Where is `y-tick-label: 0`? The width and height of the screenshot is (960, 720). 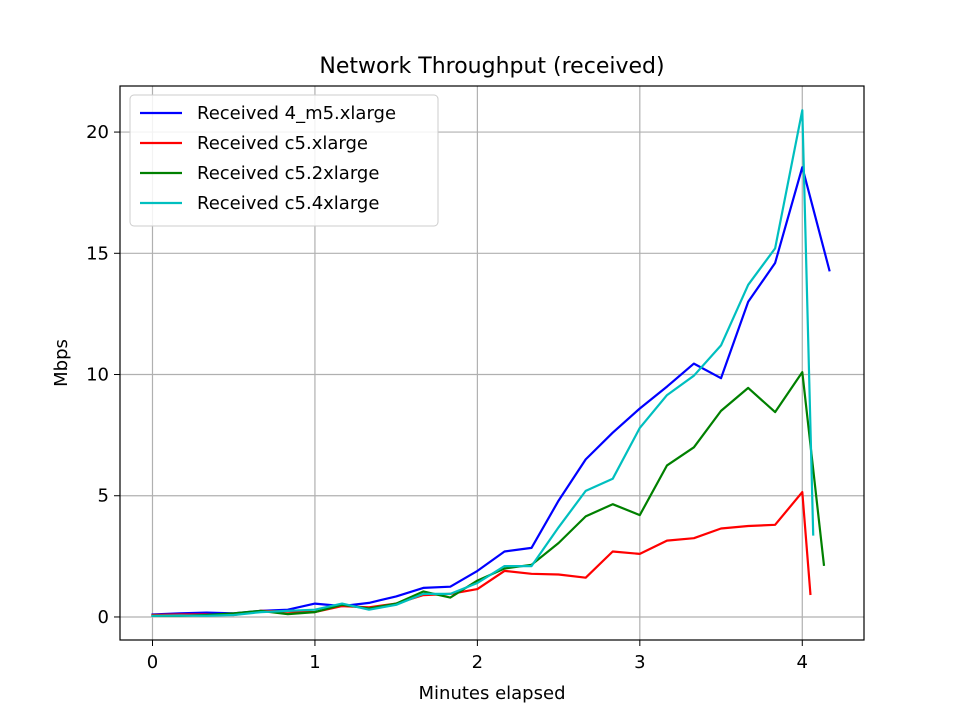
y-tick-label: 0 is located at coordinates (103, 617).